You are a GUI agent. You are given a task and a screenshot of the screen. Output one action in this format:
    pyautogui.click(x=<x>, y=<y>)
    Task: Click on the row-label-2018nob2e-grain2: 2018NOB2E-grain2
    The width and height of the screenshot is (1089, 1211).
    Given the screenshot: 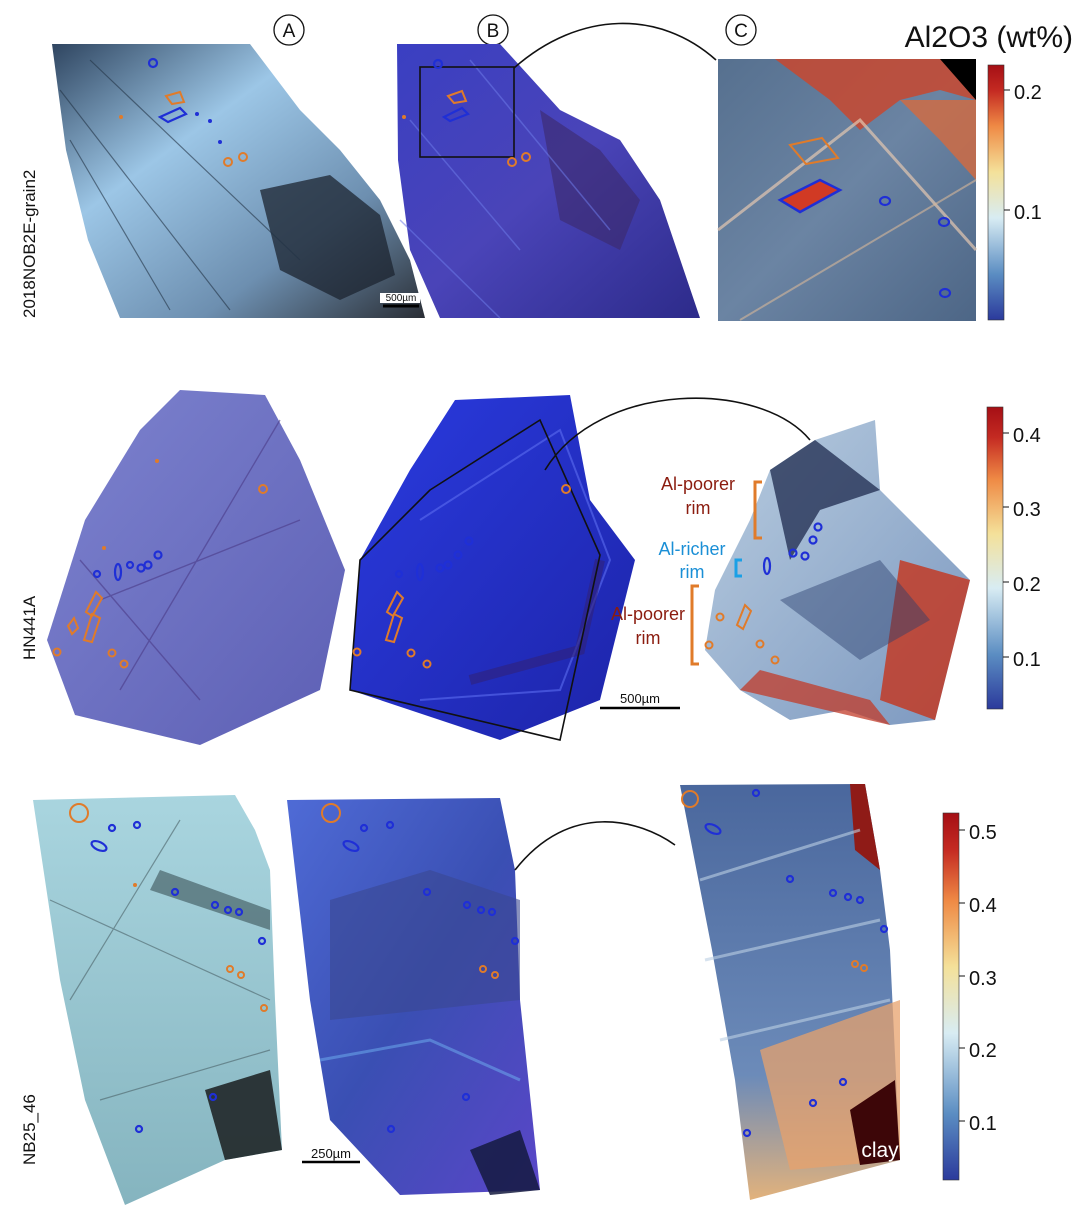 What is the action you would take?
    pyautogui.click(x=29, y=244)
    